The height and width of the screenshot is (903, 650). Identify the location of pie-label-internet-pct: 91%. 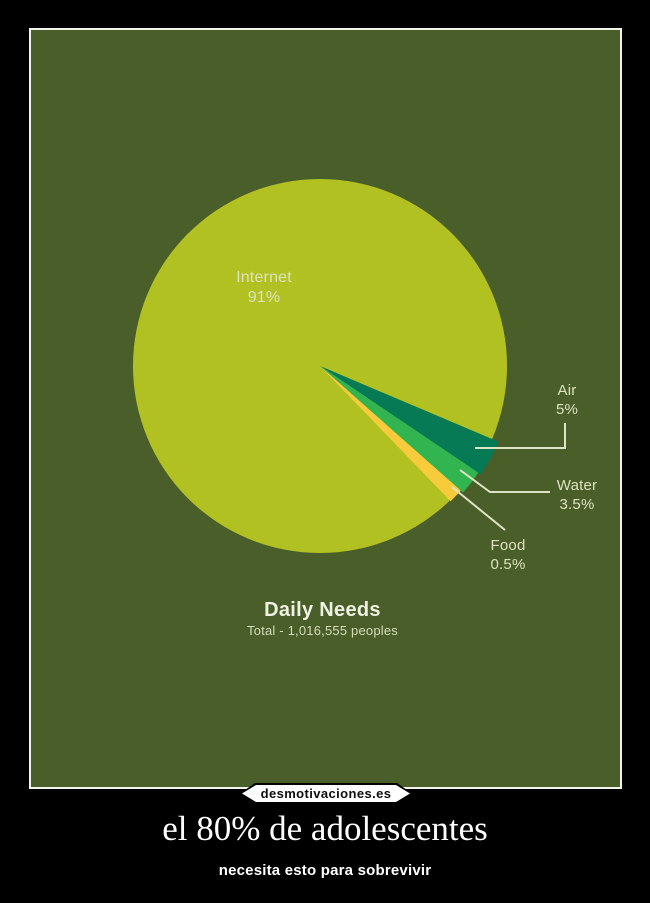
(264, 297).